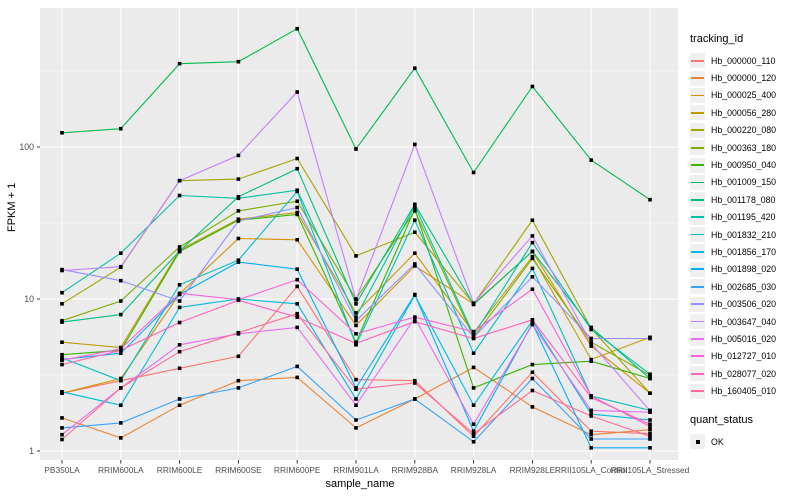 The image size is (800, 500). Describe the element at coordinates (745, 164) in the screenshot. I see `legend-entry-Hb_000950_040: Hb_000950_040` at that location.